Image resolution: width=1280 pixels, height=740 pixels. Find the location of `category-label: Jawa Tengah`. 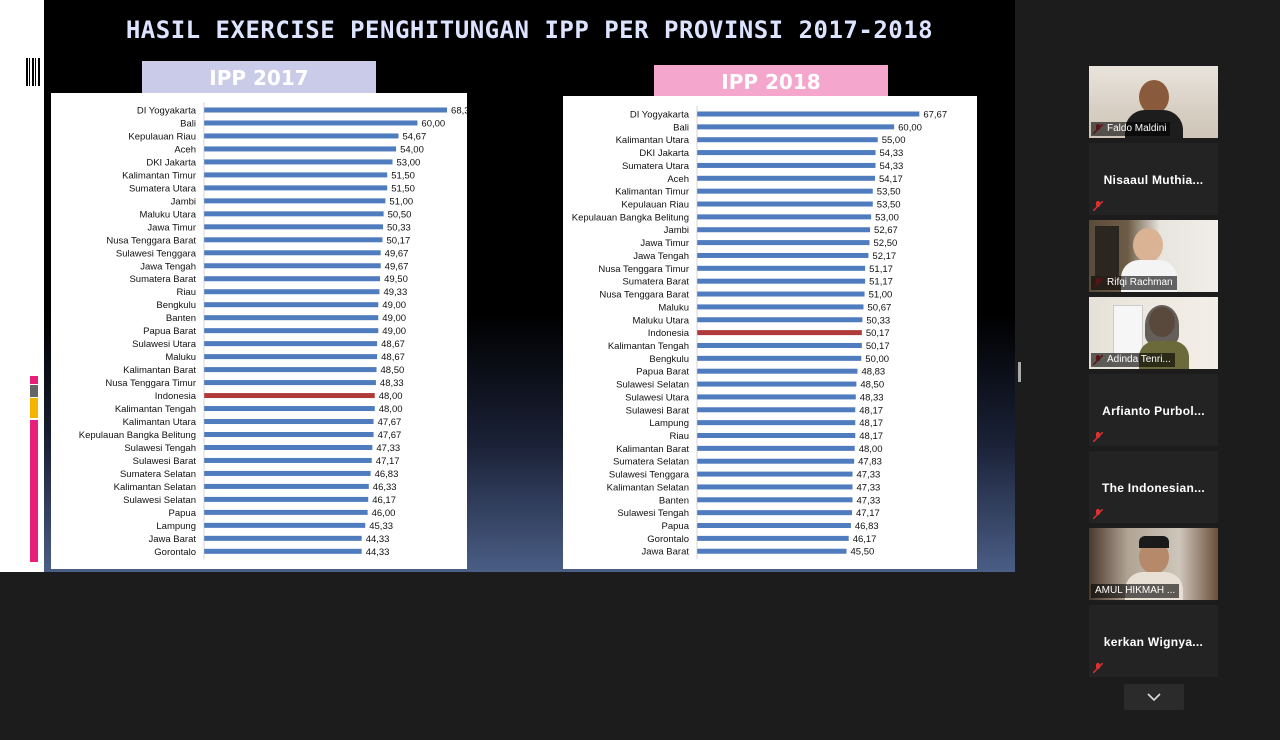

category-label: Jawa Tengah is located at coordinates (661, 256).